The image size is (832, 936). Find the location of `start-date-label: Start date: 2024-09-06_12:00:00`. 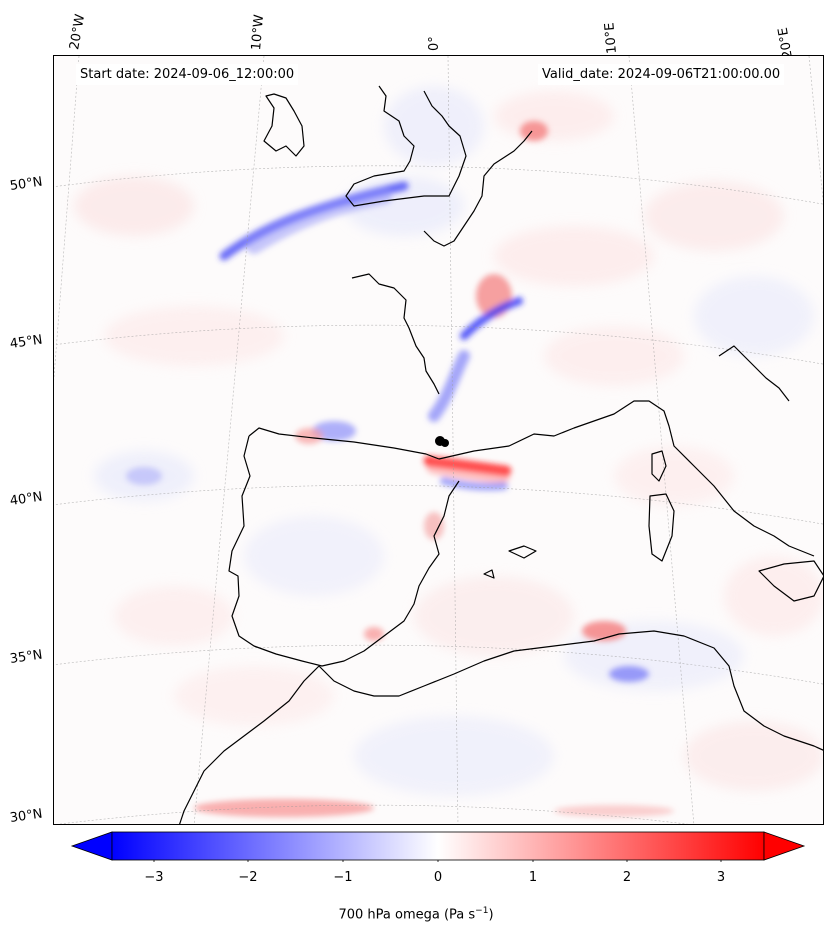

start-date-label: Start date: 2024-09-06_12:00:00 is located at coordinates (187, 74).